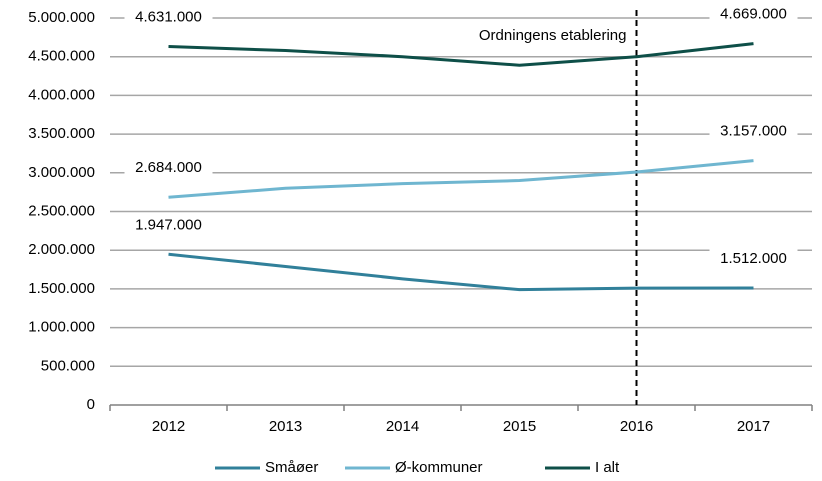 The width and height of the screenshot is (822, 481). What do you see at coordinates (439, 467) in the screenshot?
I see `legend-label: Ø-kommuner` at bounding box center [439, 467].